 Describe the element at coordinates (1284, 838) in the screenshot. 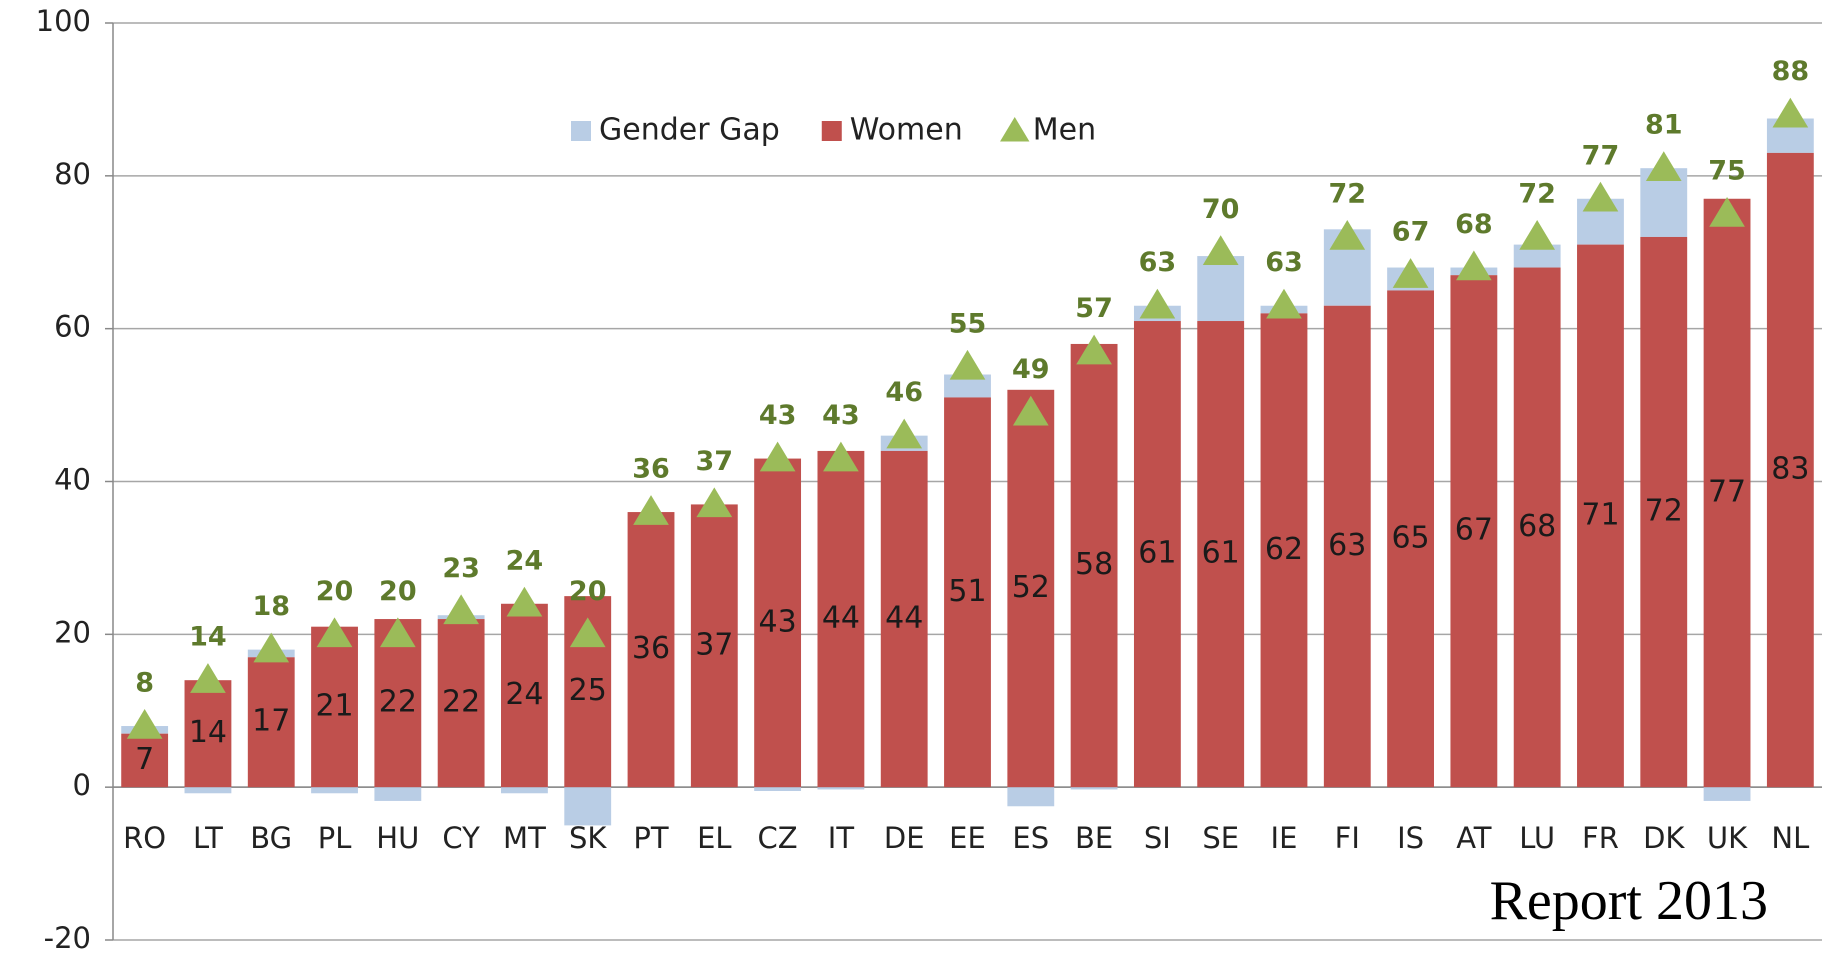

I see `x-tick-label: IE` at that location.